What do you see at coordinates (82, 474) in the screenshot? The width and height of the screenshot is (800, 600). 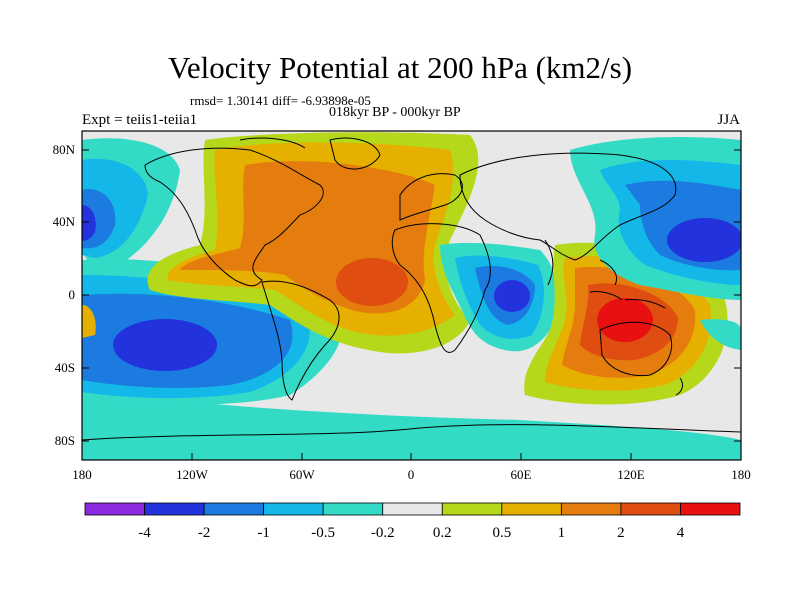 I see `lon-label-180w: 180` at bounding box center [82, 474].